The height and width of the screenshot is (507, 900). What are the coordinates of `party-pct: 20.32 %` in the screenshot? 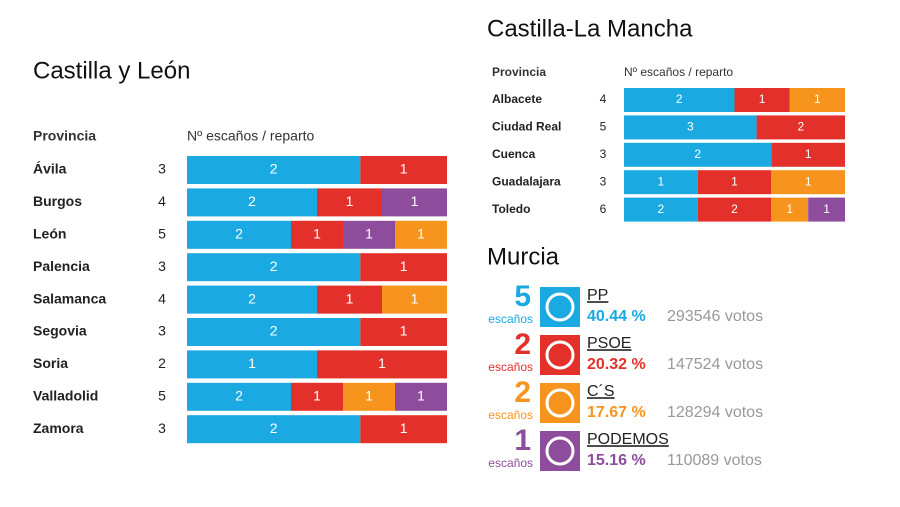 It's located at (616, 364).